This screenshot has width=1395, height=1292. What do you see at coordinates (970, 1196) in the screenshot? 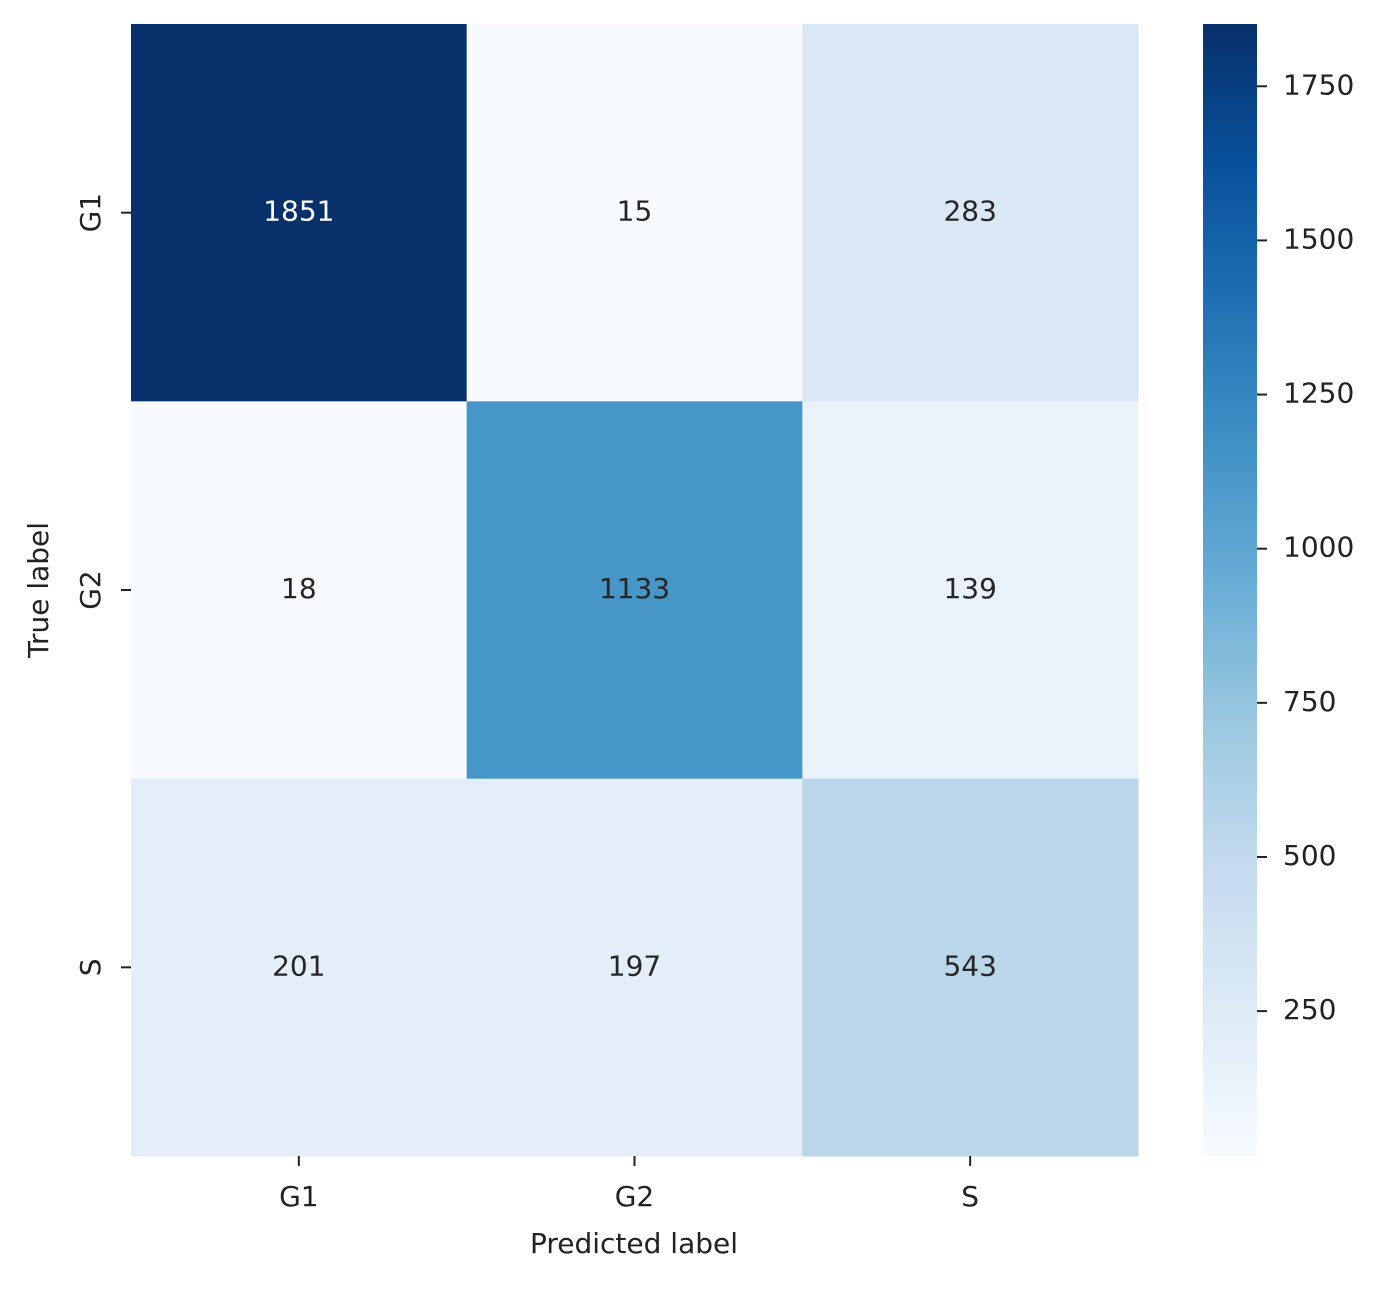
I see `x-tick-label: S` at bounding box center [970, 1196].